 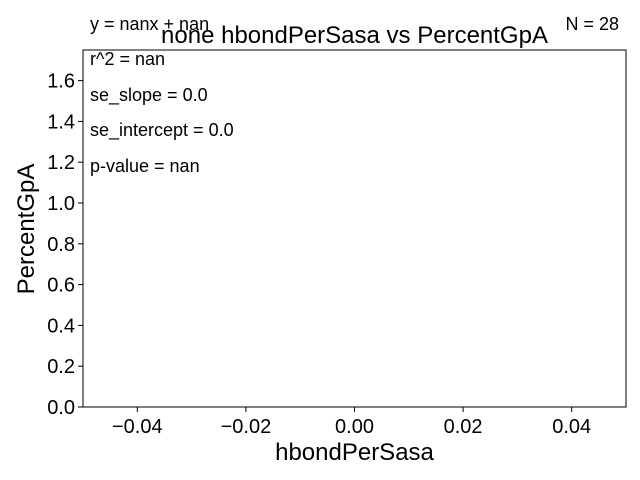 I want to click on y-tick-label: 0.0, so click(x=61, y=408).